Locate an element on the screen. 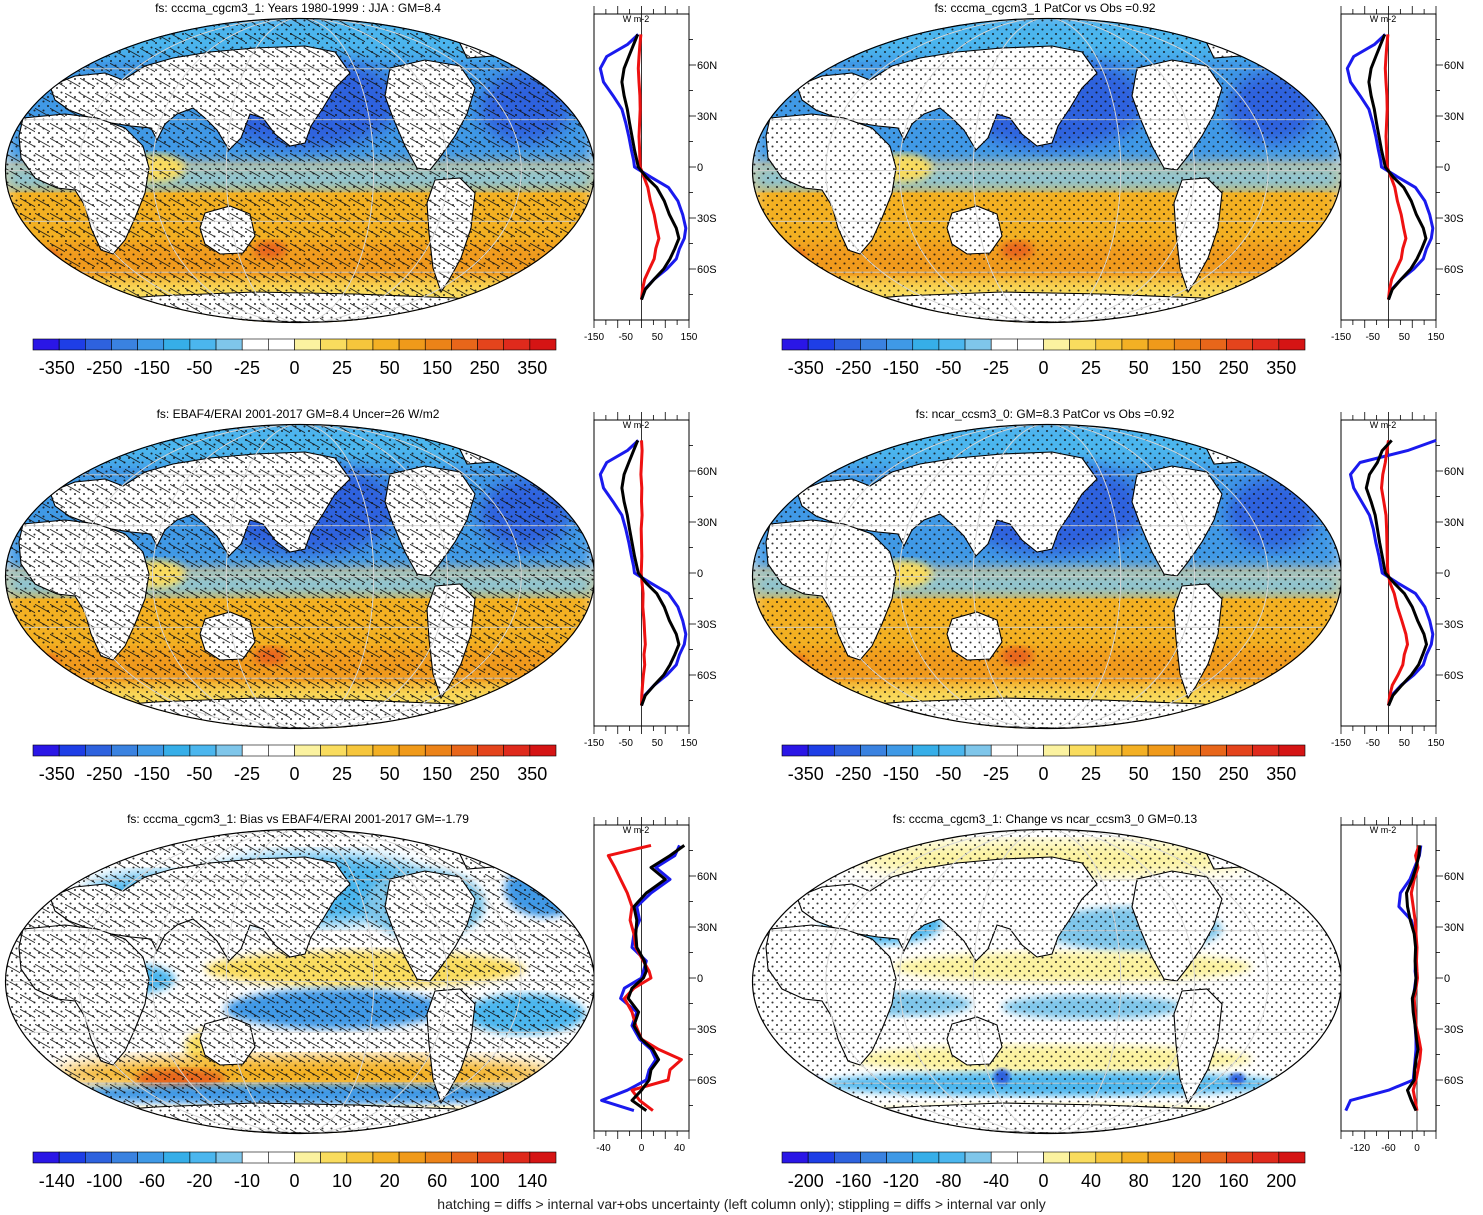  zonal-x-tick-label: -50 is located at coordinates (625, 337).